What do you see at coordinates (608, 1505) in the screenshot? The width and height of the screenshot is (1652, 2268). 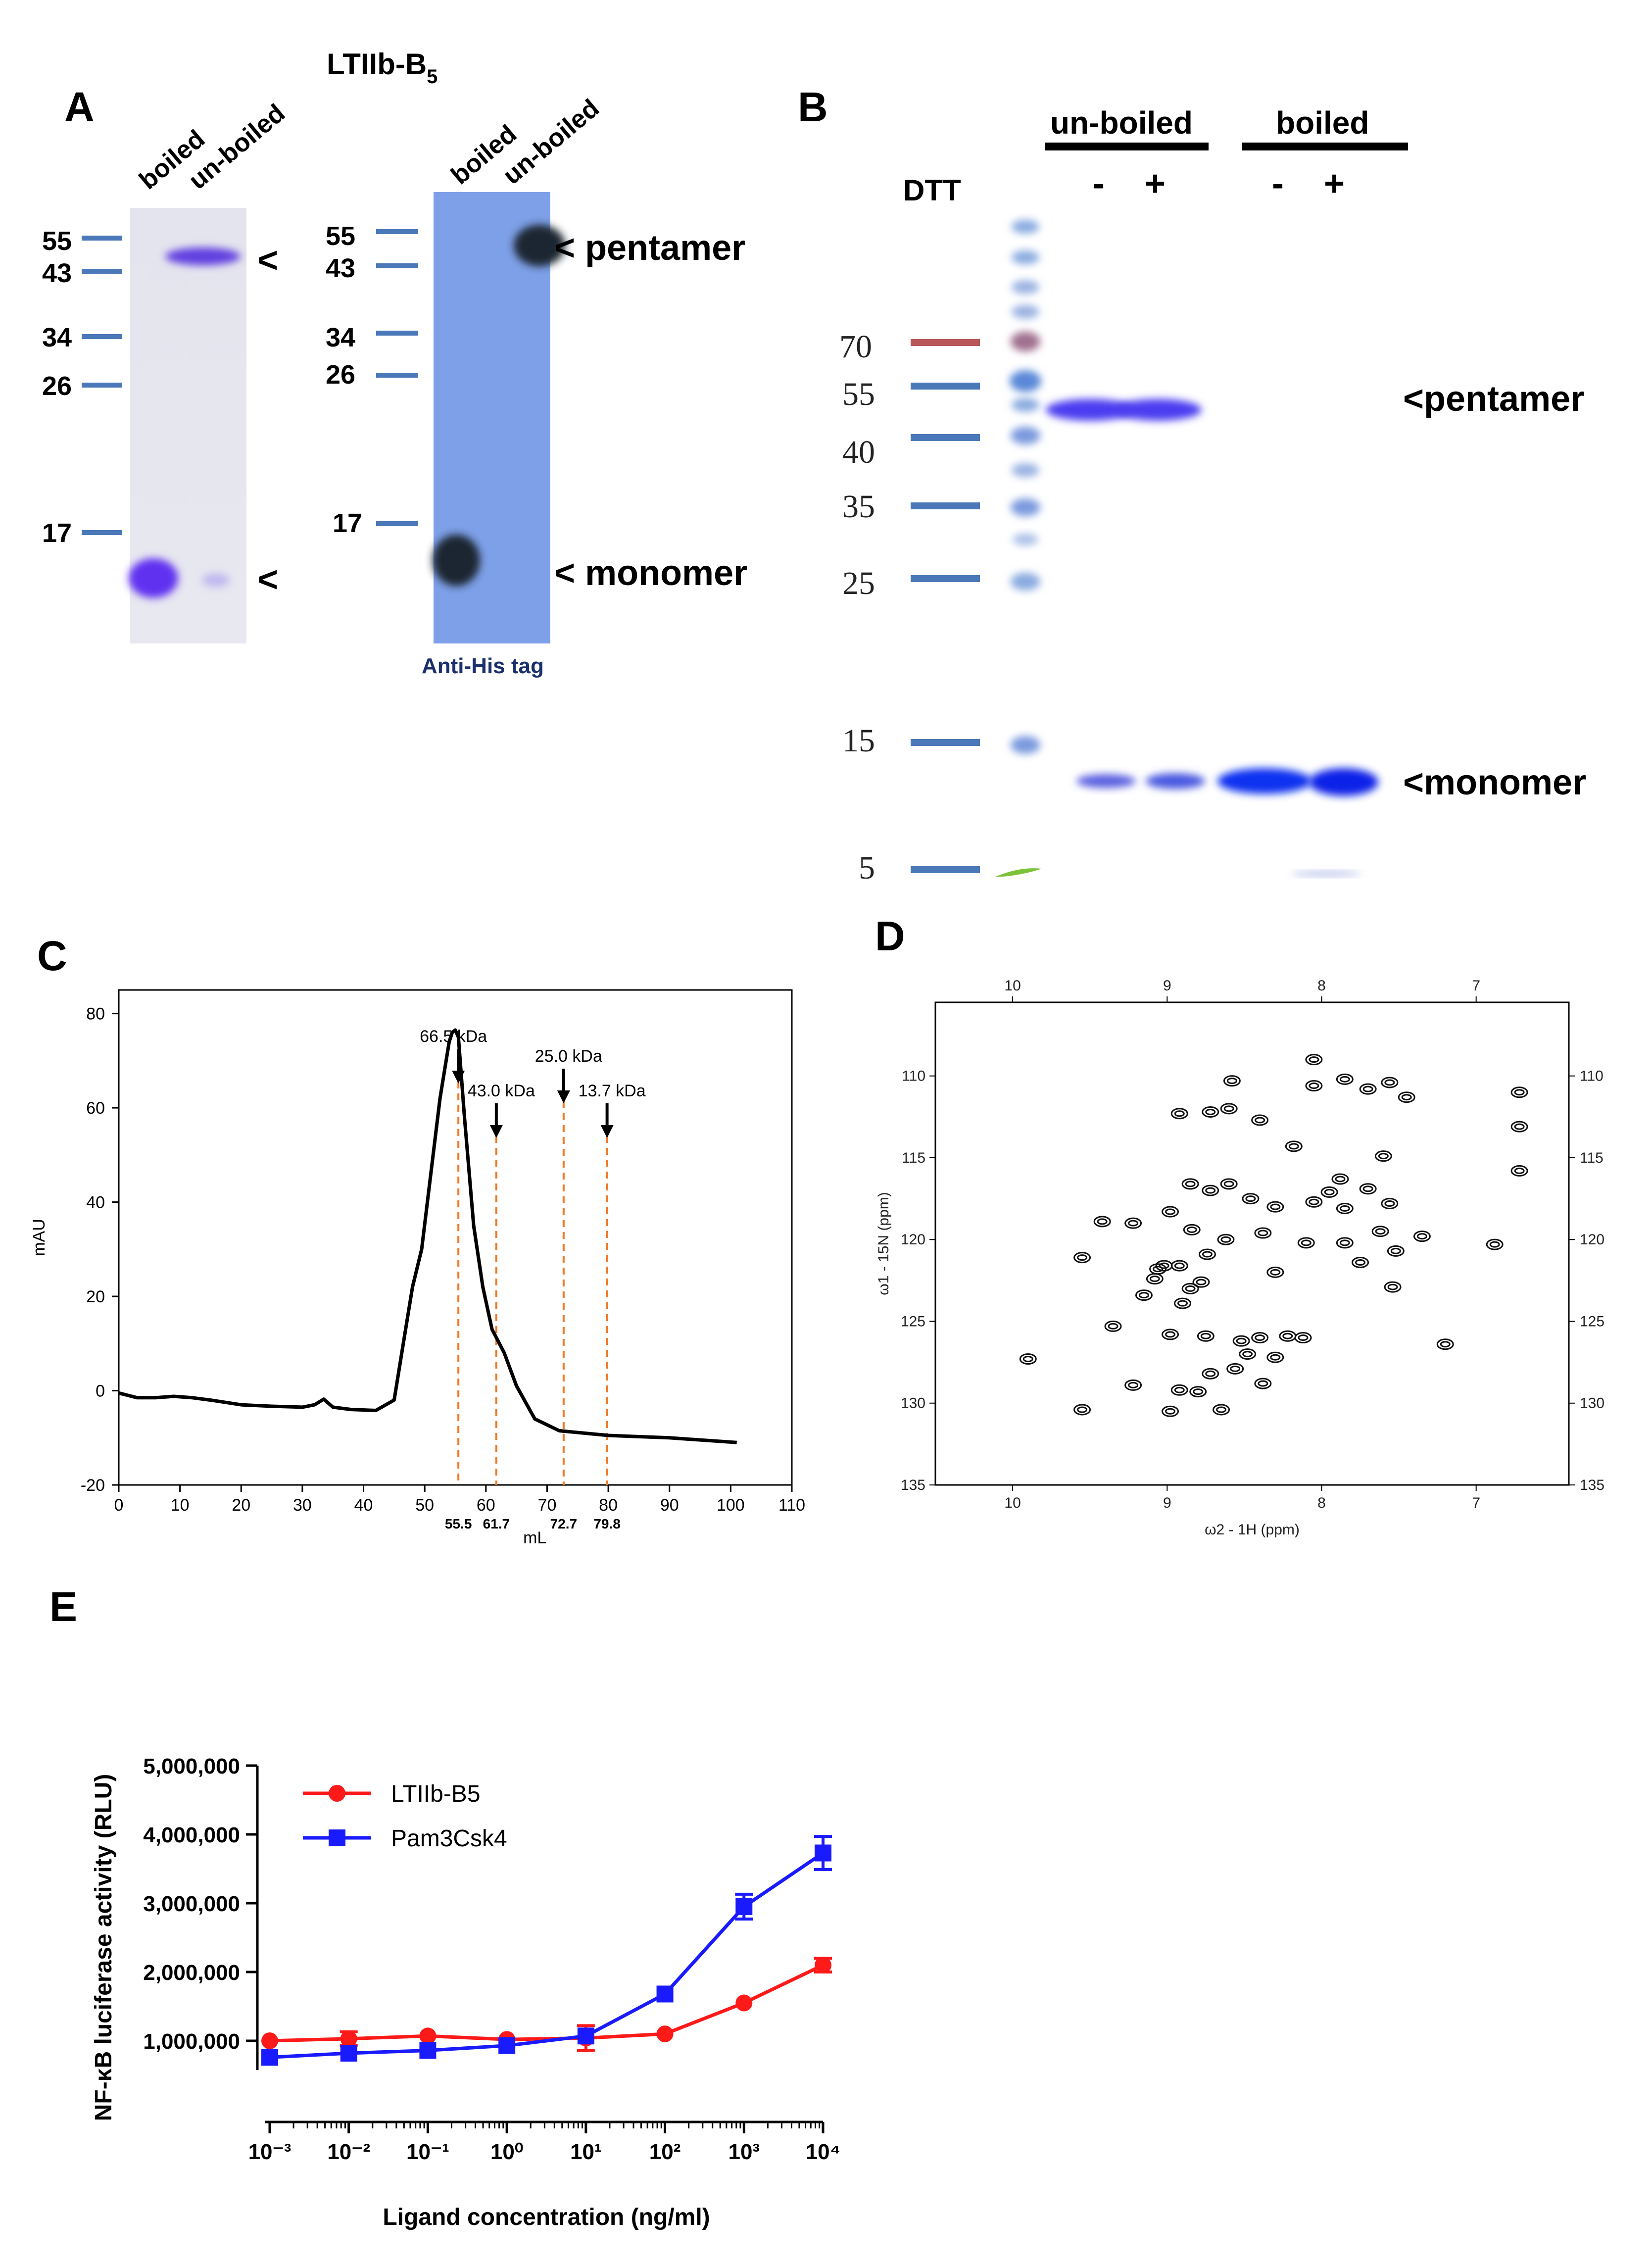 I see `c-xtick-label: 80` at bounding box center [608, 1505].